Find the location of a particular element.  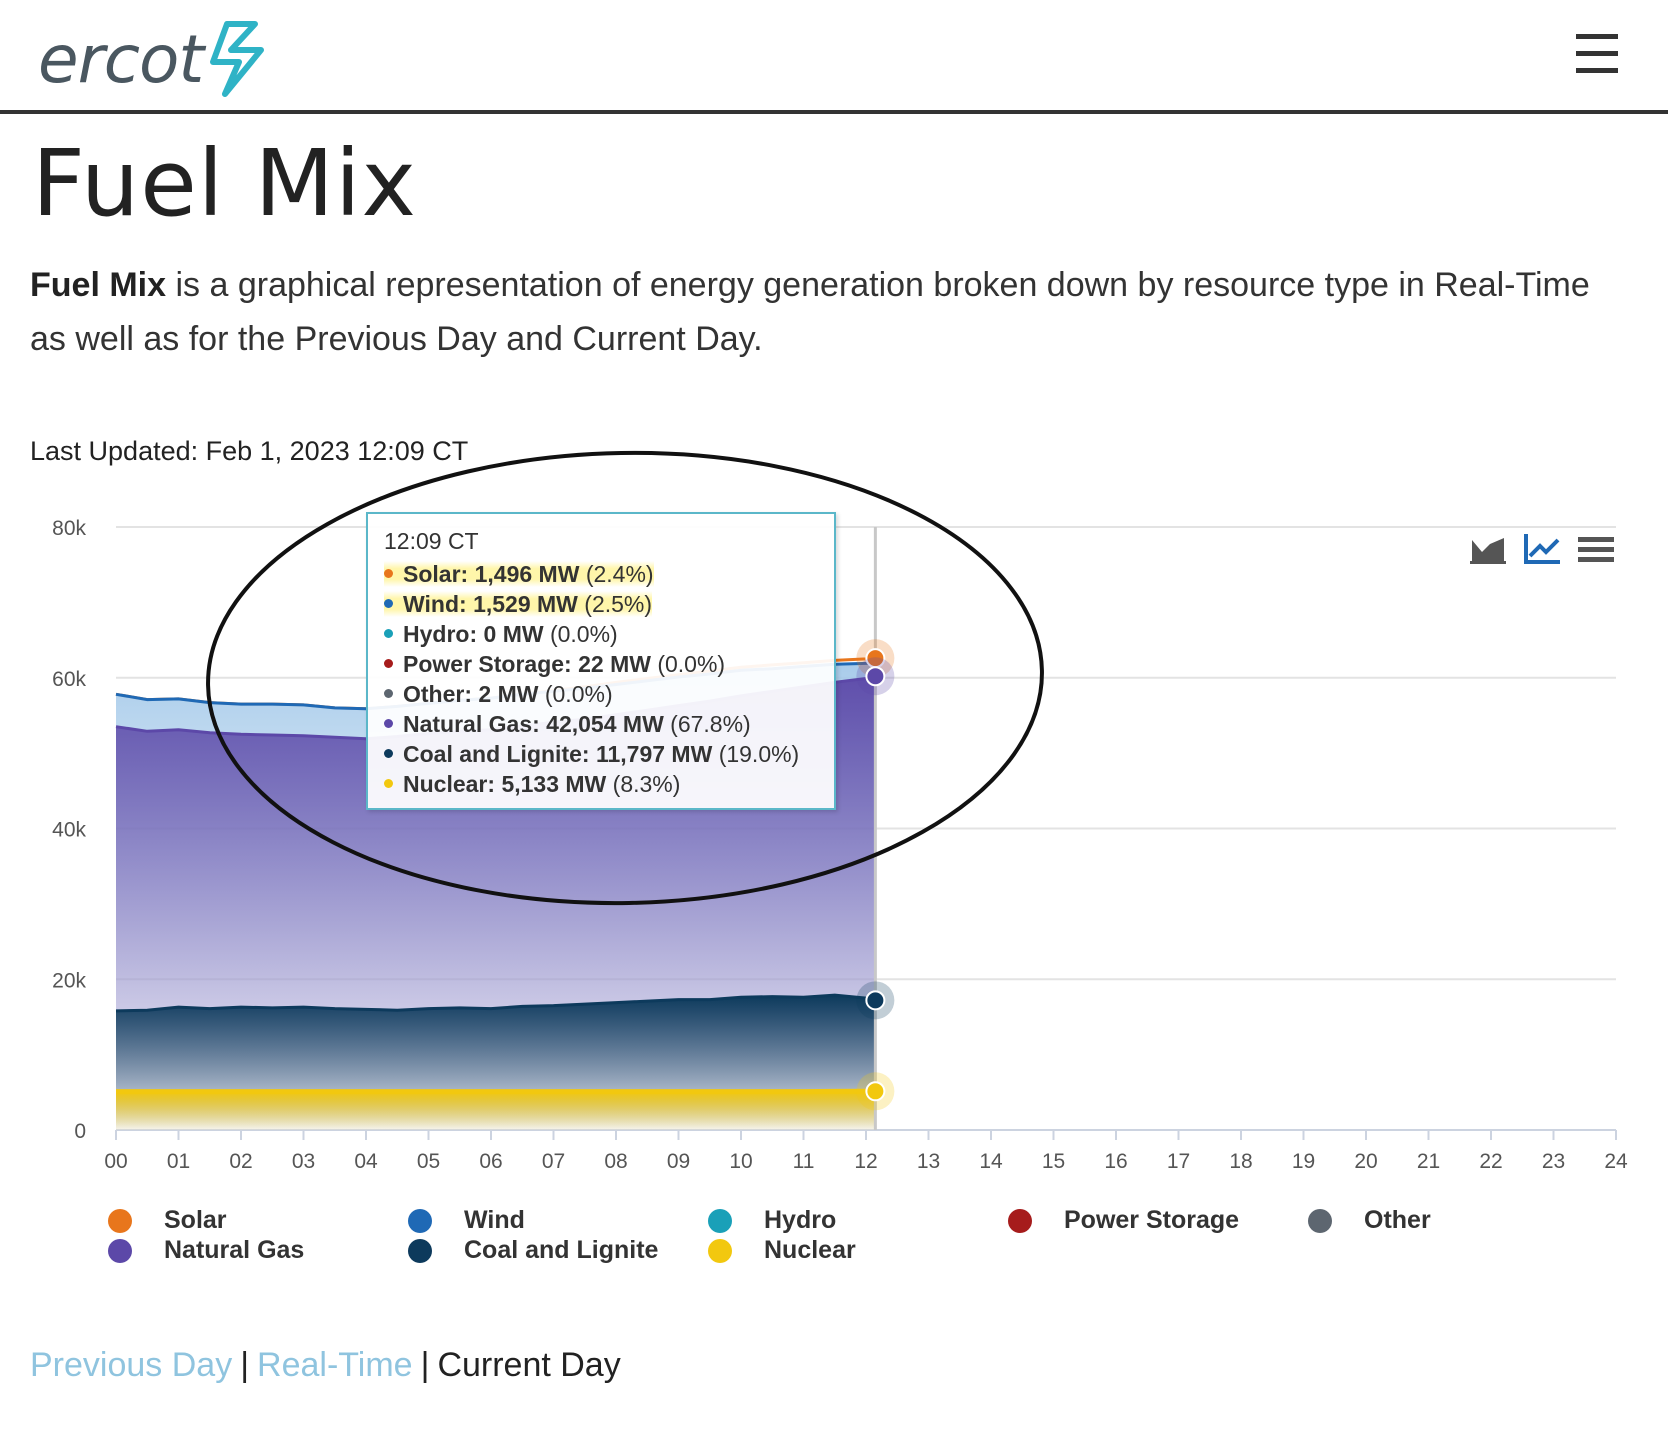

previous-day-link: Previous Day is located at coordinates (131, 1365).